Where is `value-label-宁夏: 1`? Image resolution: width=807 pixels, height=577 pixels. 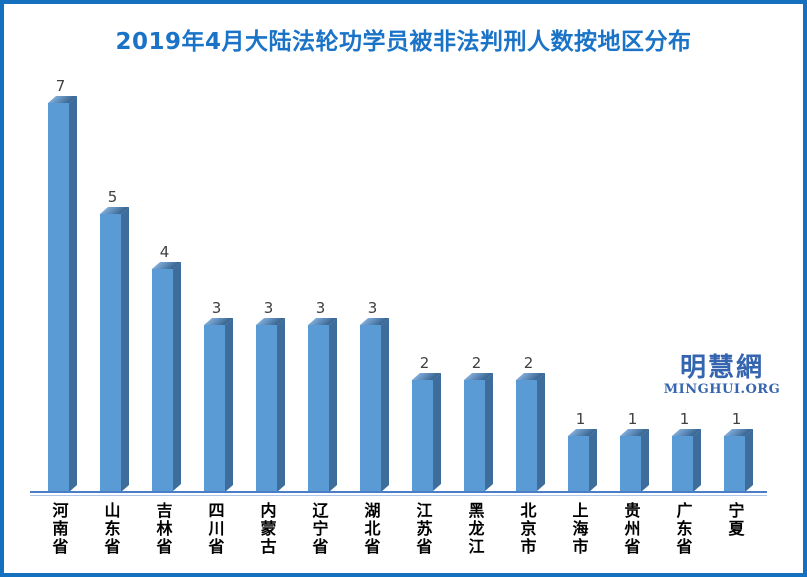
value-label-宁夏: 1 is located at coordinates (736, 418).